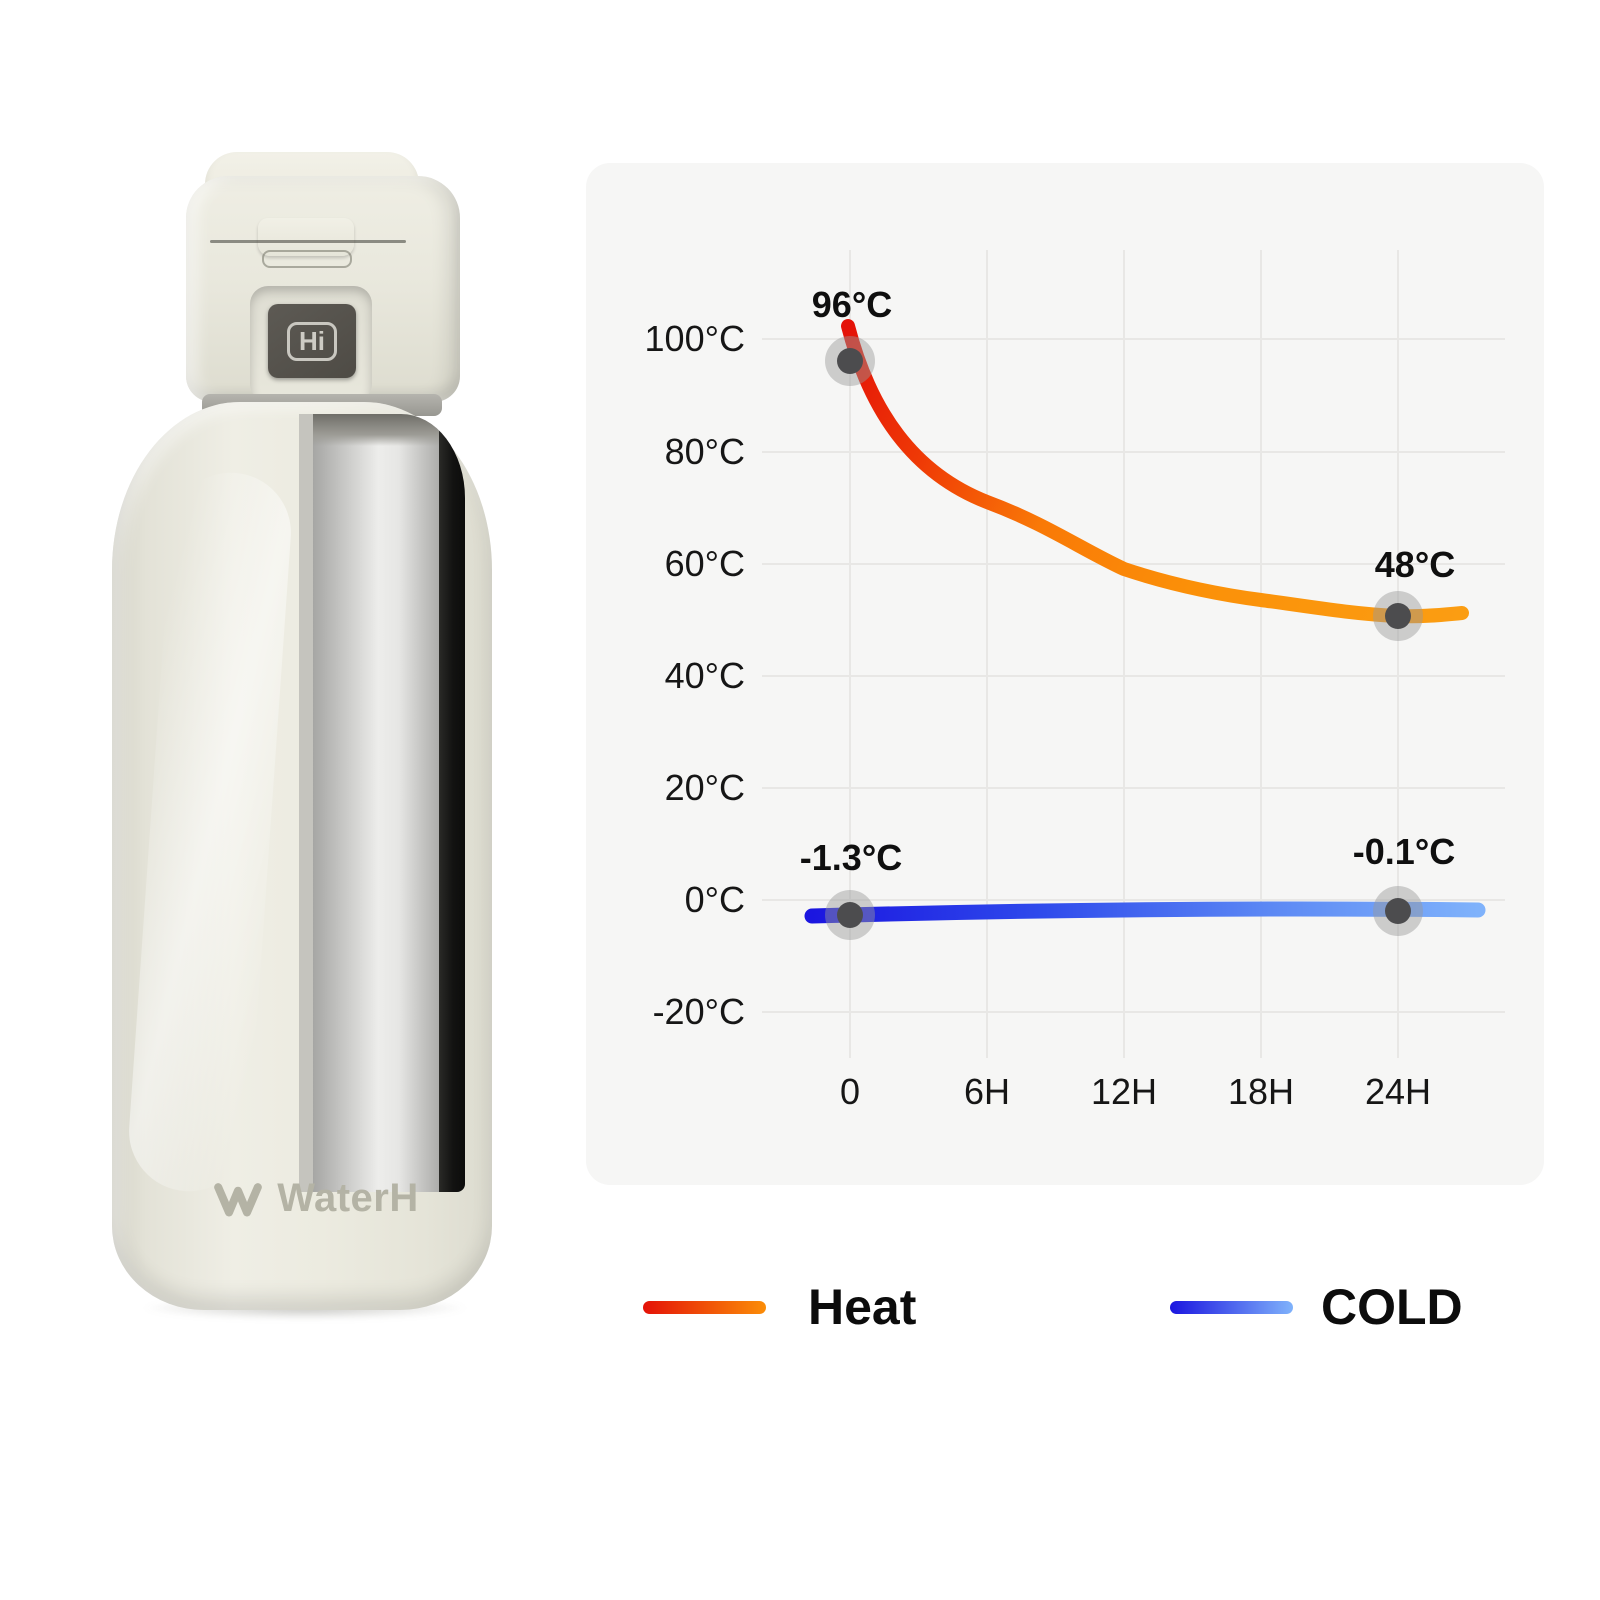 Image resolution: width=1600 pixels, height=1600 pixels. Describe the element at coordinates (1124, 1091) in the screenshot. I see `x-axis-tick-label: 12H` at that location.